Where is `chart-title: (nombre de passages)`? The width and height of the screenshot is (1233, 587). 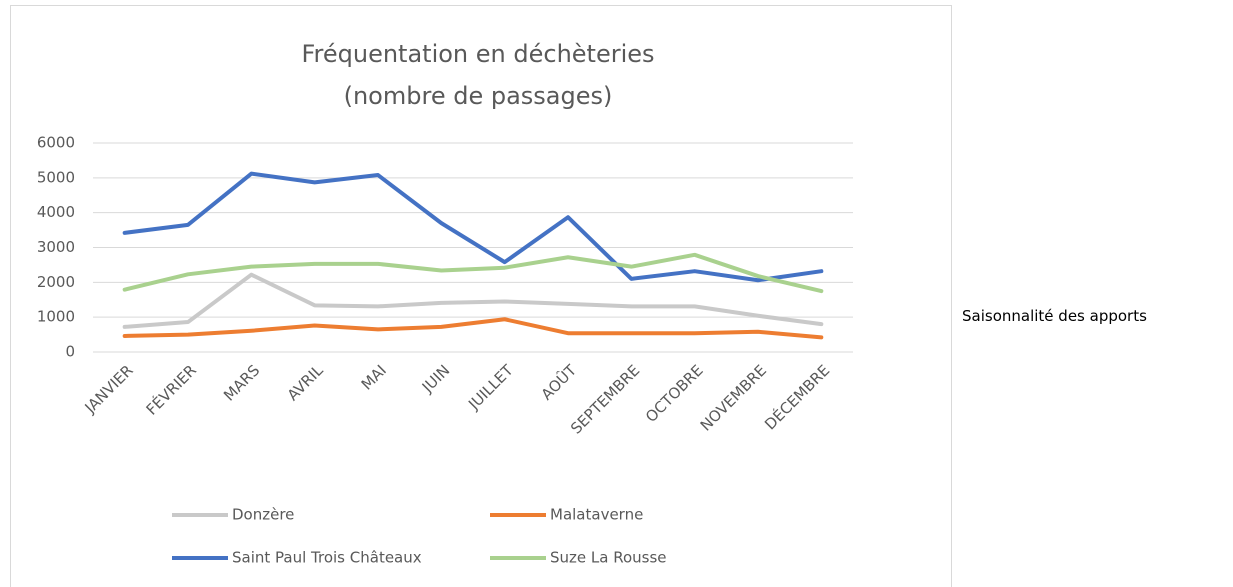 chart-title: (nombre de passages) is located at coordinates (478, 96).